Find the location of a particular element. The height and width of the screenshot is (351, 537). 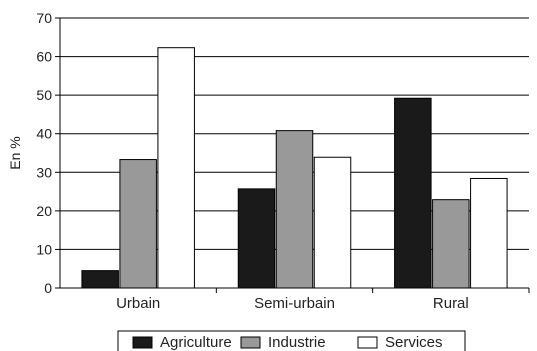

bar-industrie-urbain is located at coordinates (138, 224).